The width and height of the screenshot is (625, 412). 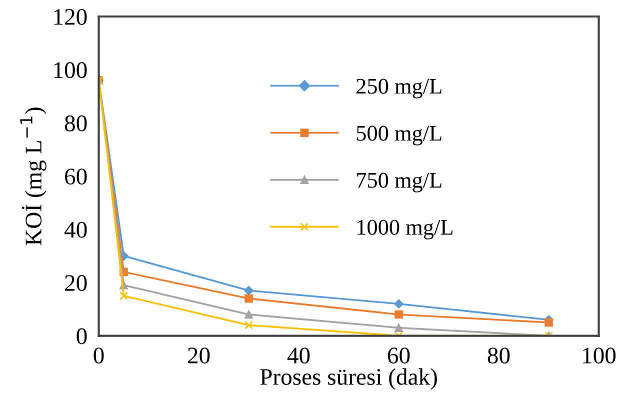 What do you see at coordinates (76, 176) in the screenshot?
I see `y-tick-label: 60` at bounding box center [76, 176].